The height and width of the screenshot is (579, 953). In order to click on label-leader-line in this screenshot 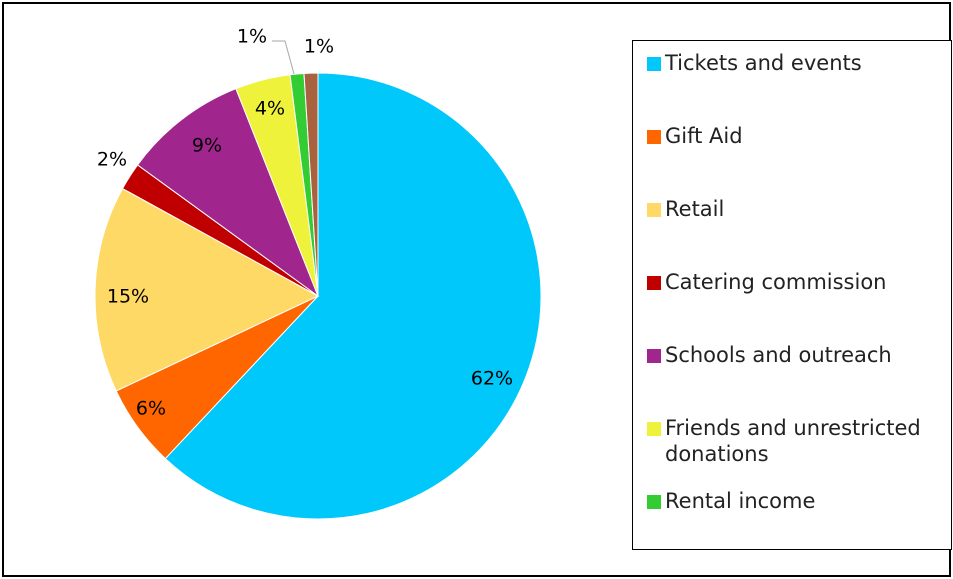, I will do `click(283, 57)`.